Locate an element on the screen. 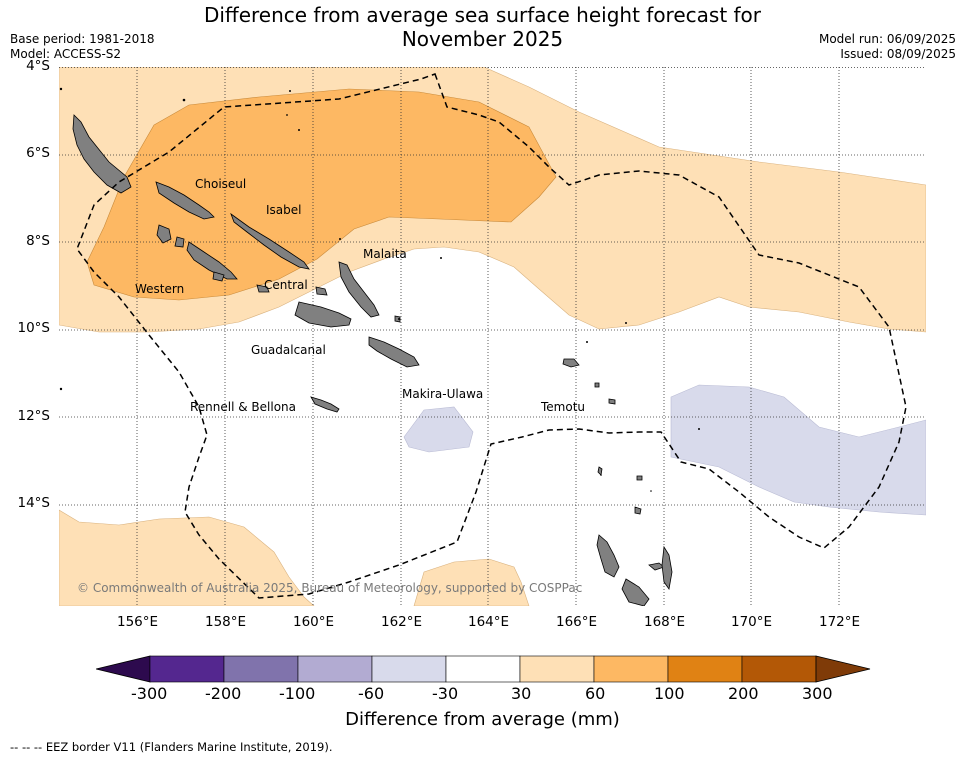 Image resolution: width=965 pixels, height=758 pixels. island-banks is located at coordinates (638, 510).